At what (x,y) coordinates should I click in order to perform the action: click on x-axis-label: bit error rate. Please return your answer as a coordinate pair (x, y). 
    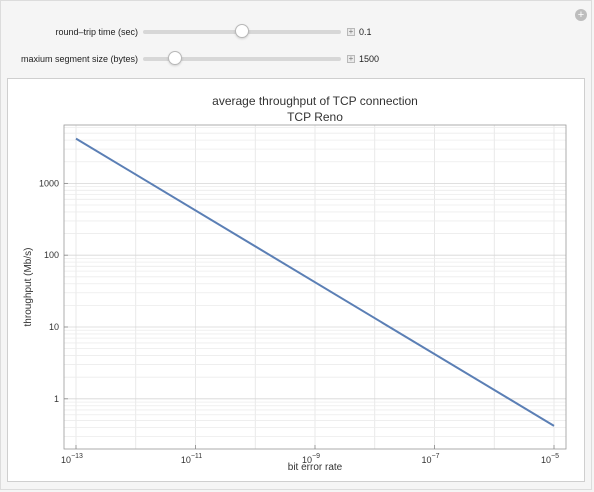
    Looking at the image, I should click on (315, 467).